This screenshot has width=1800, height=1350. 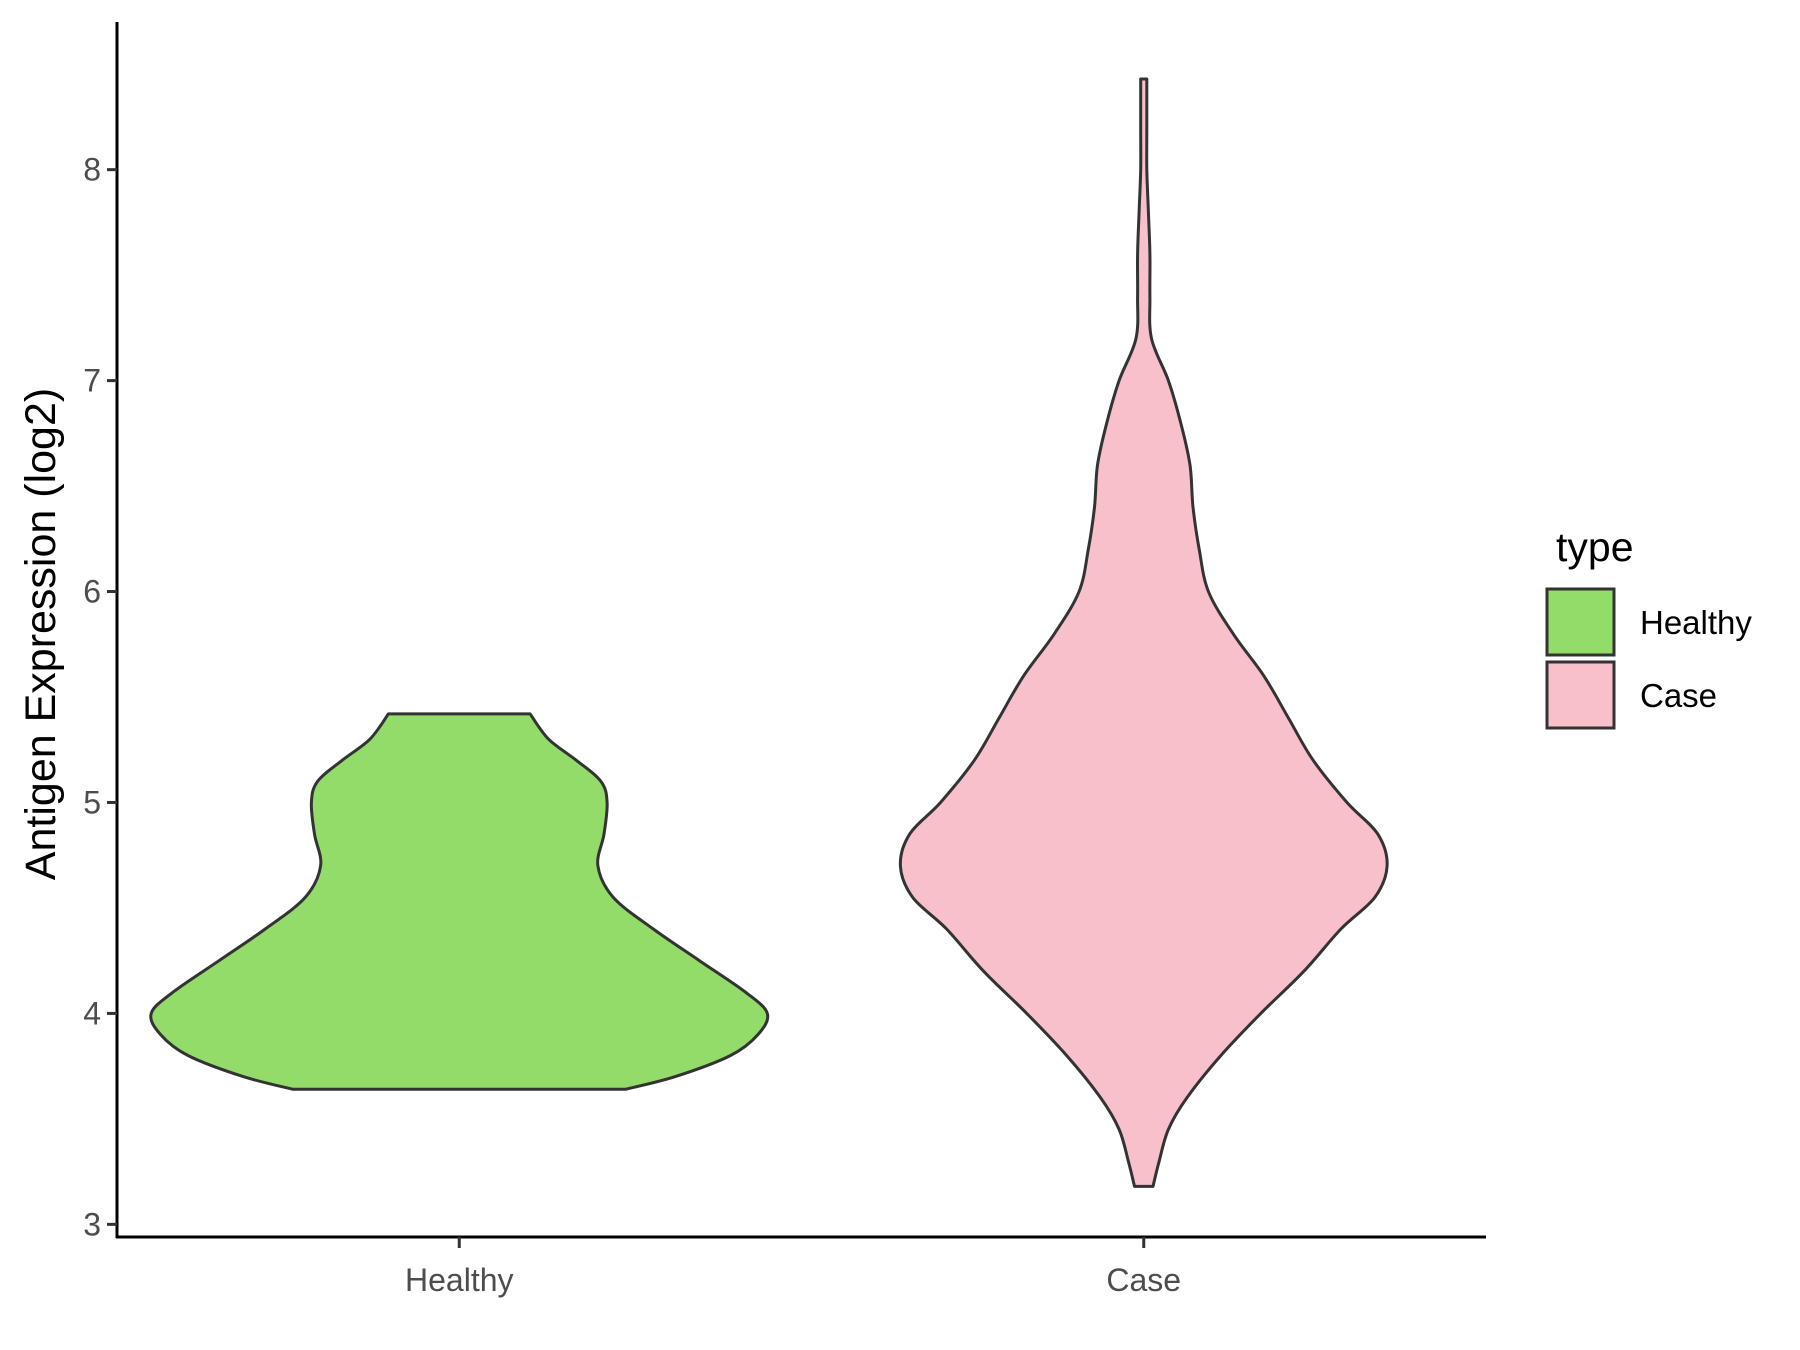 I want to click on y-tick-label: 5, so click(x=92, y=802).